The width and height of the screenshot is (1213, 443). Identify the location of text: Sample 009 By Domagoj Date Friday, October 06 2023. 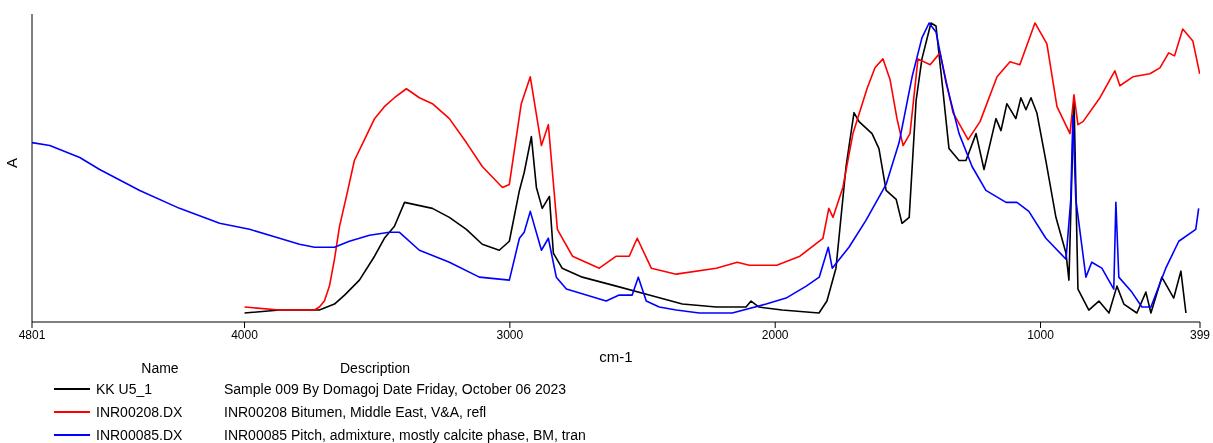
(395, 388).